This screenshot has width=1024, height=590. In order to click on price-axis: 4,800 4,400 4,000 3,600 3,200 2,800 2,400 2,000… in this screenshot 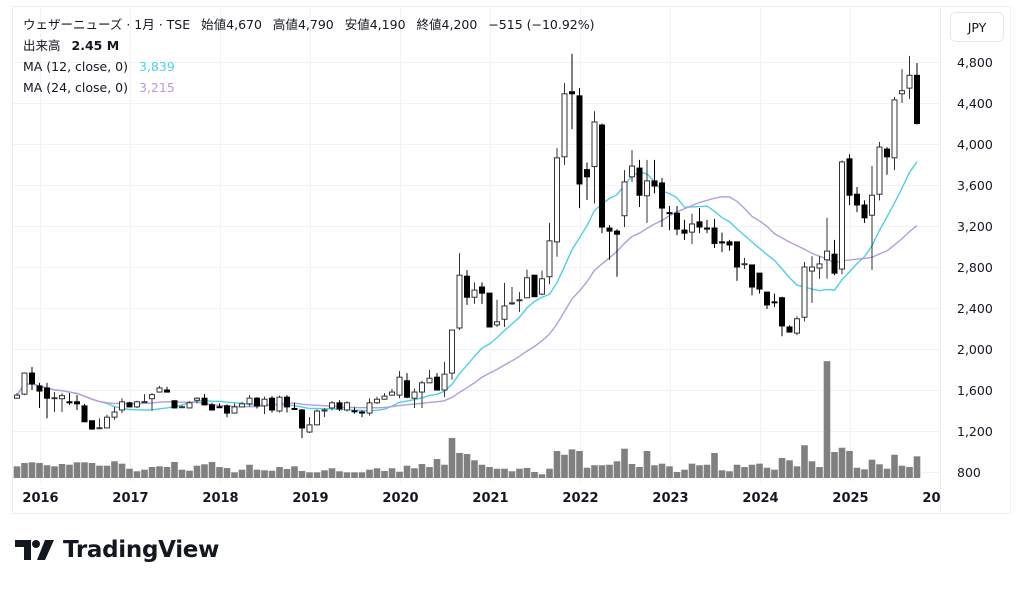, I will do `click(975, 267)`.